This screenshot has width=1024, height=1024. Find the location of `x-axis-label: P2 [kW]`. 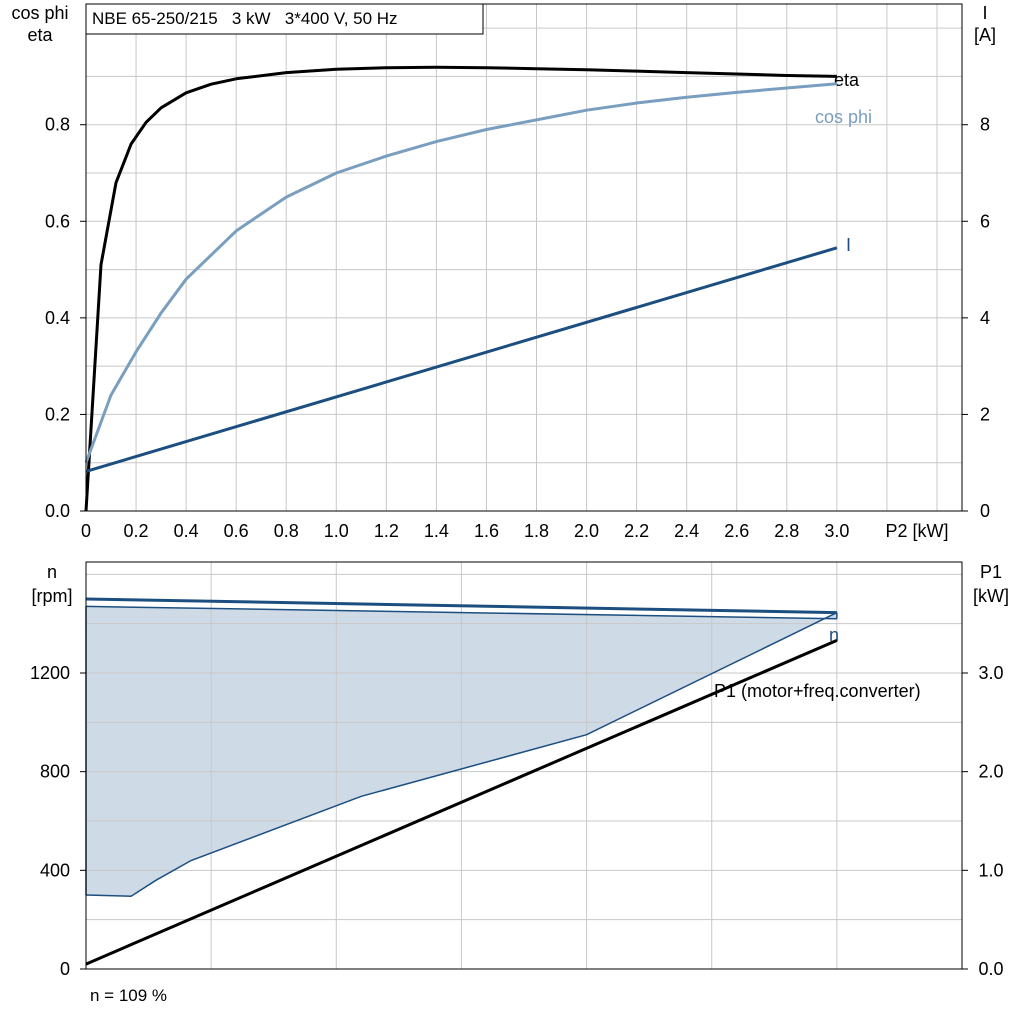

x-axis-label: P2 [kW] is located at coordinates (916, 531).